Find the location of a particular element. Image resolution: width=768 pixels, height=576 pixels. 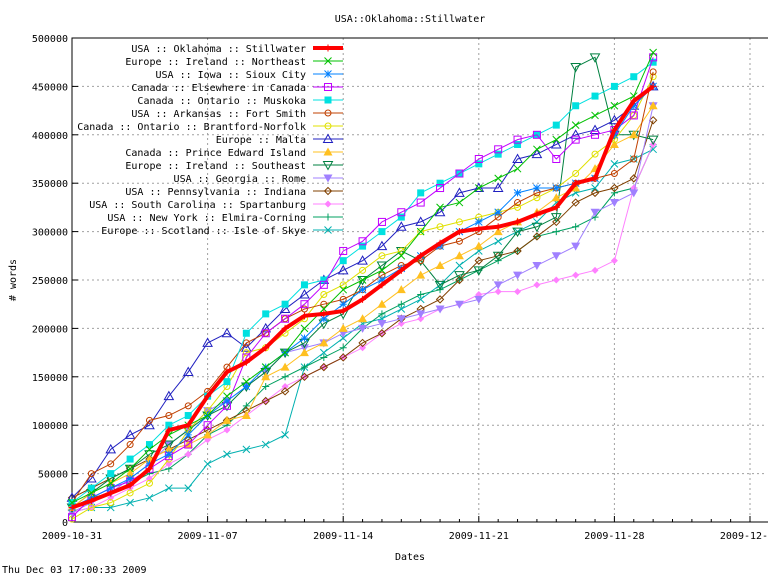

legend-label: USA :: Georgia :: Rome is located at coordinates (240, 179).